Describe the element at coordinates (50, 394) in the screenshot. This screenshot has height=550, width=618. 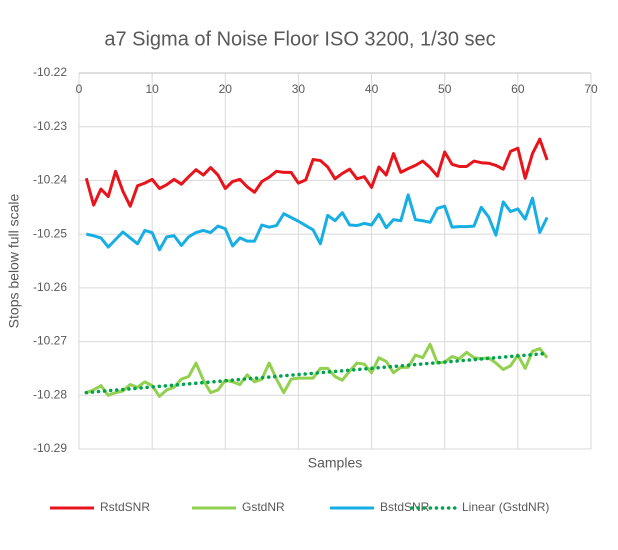
I see `y-tick-label: -10.28` at that location.